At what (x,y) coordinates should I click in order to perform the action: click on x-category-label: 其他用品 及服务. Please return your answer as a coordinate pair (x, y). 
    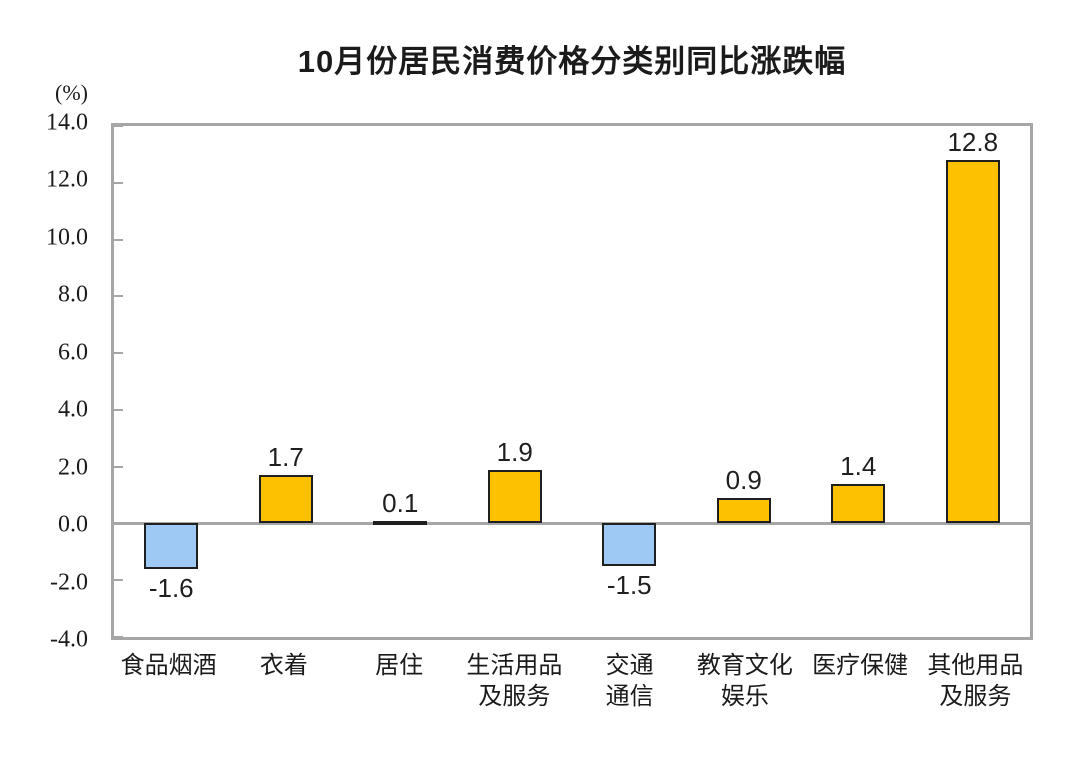
    Looking at the image, I should click on (975, 681).